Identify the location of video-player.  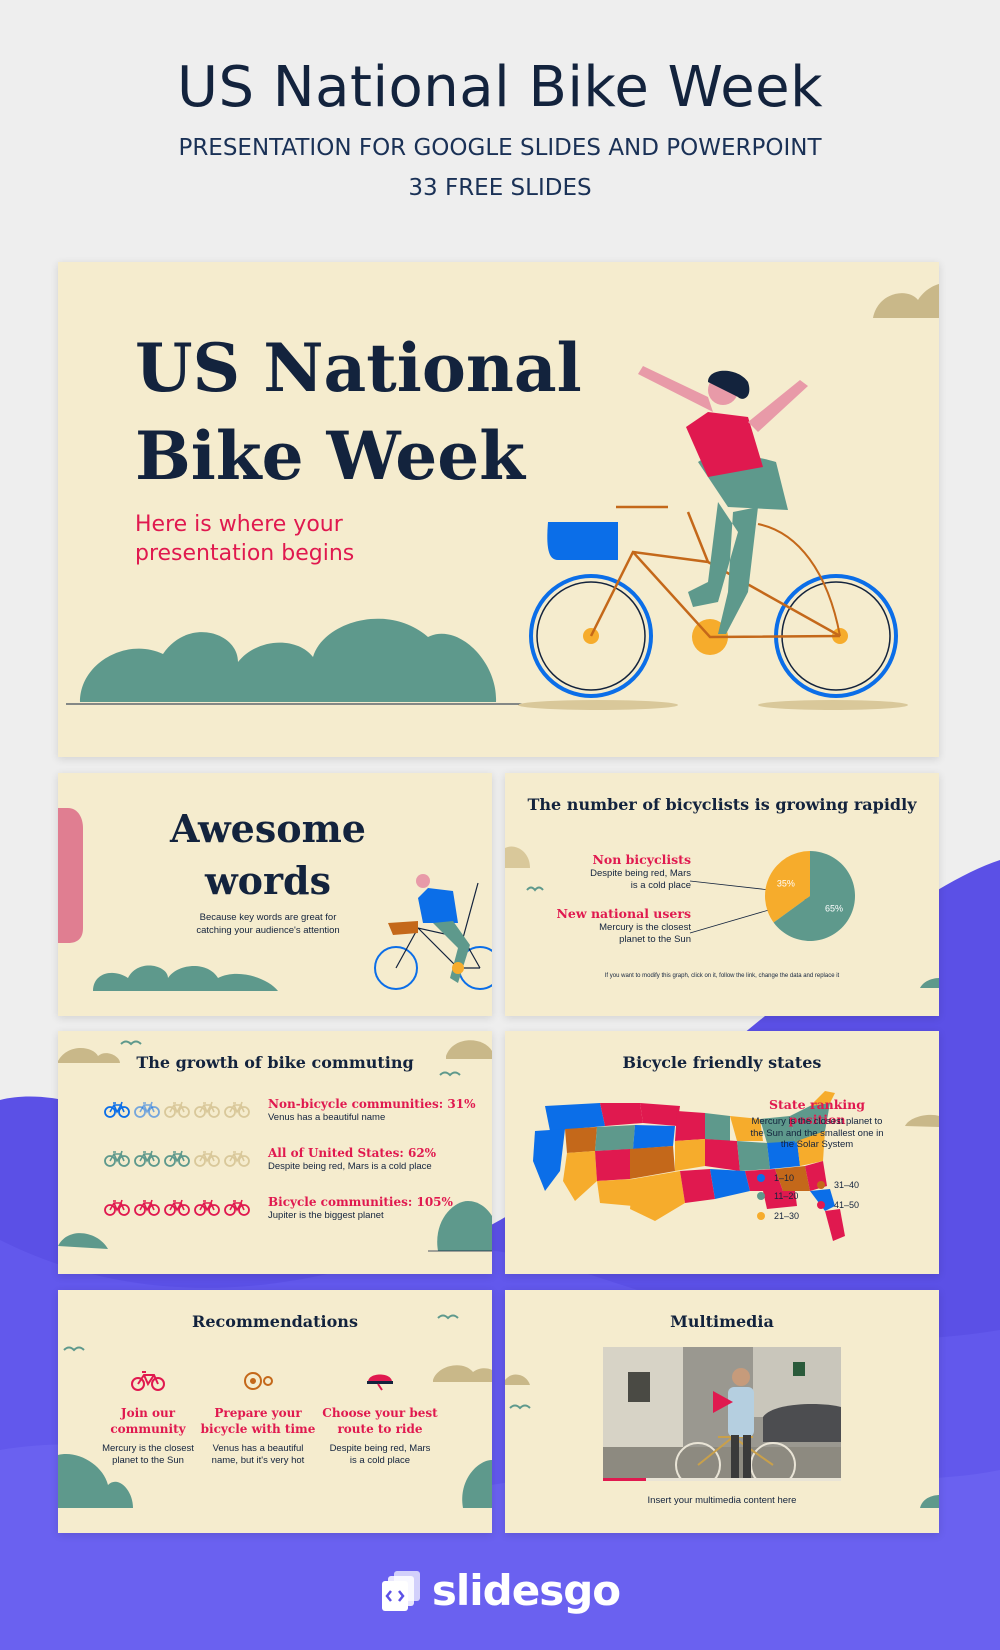
(722, 1414).